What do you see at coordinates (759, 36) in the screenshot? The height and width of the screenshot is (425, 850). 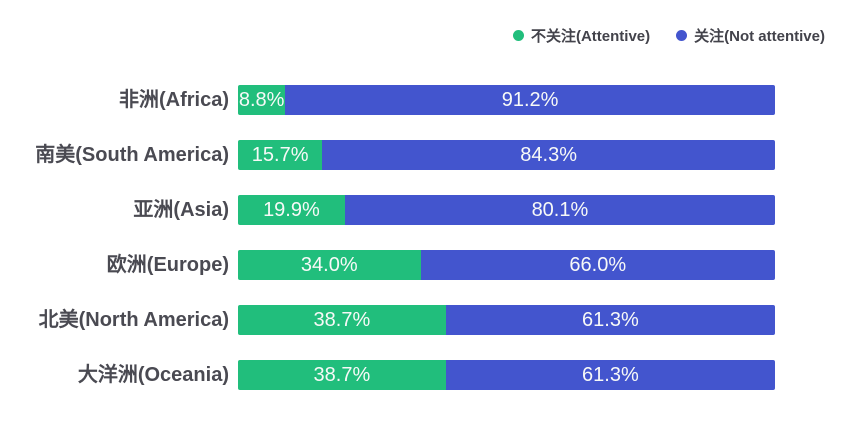 I see `legend-label: 关注(Not attentive)` at bounding box center [759, 36].